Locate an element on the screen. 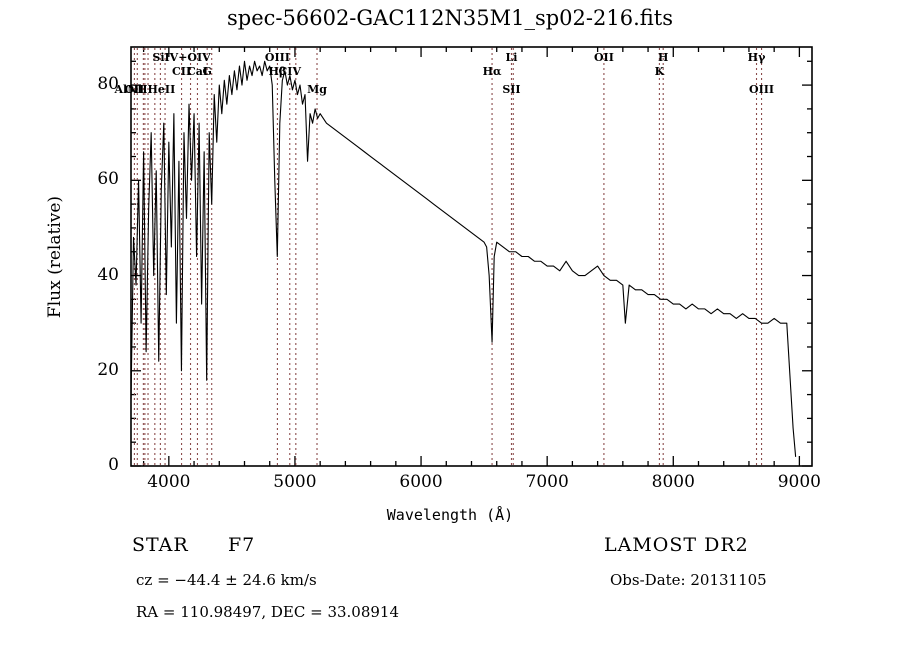 This screenshot has height=649, width=900. spectral-line-label: SII is located at coordinates (511, 89).